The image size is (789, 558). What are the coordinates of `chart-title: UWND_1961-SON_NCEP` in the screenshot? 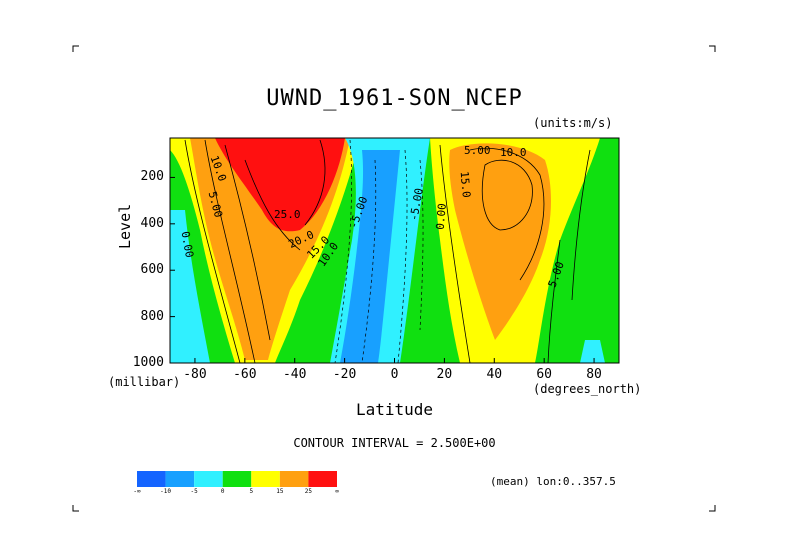 It's located at (394, 98).